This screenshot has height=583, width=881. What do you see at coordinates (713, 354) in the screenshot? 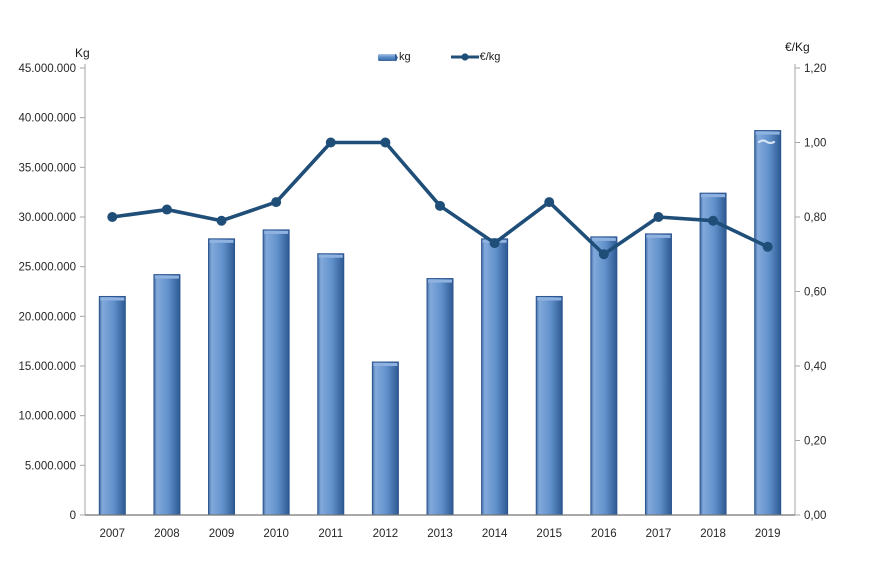
I see `bar-2018` at bounding box center [713, 354].